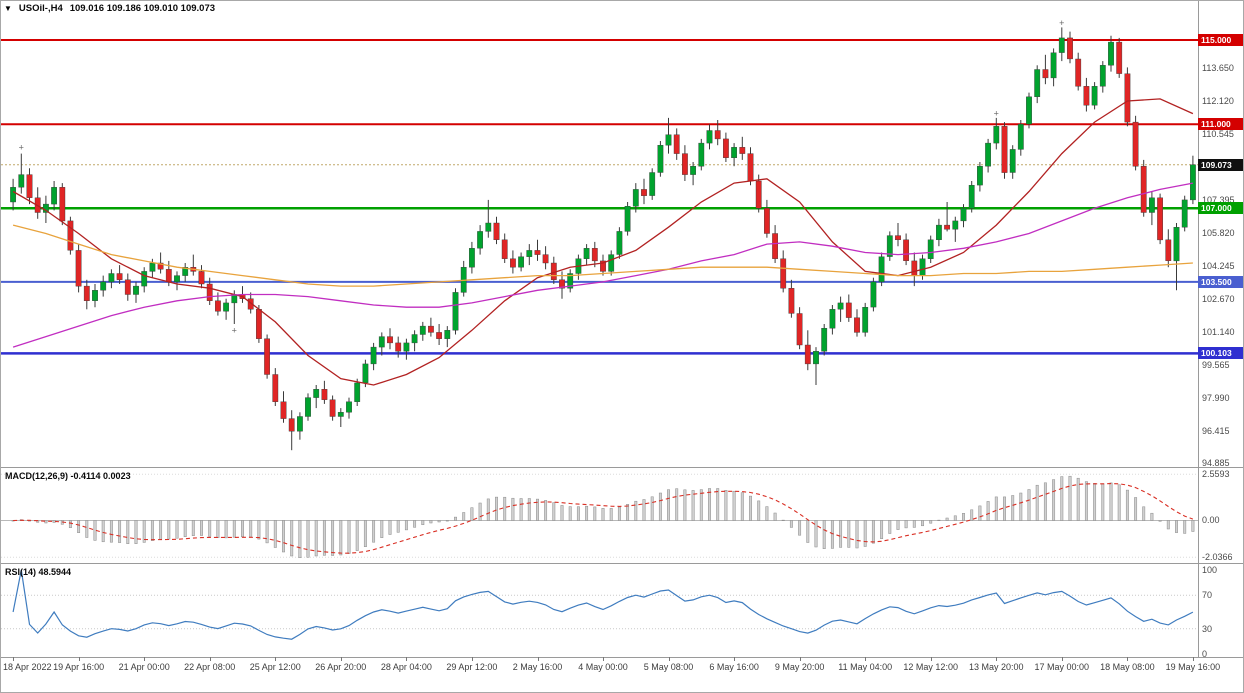 This screenshot has width=1244, height=693. Describe the element at coordinates (1217, 557) in the screenshot. I see `macd-axis-label: -2.0366` at that location.